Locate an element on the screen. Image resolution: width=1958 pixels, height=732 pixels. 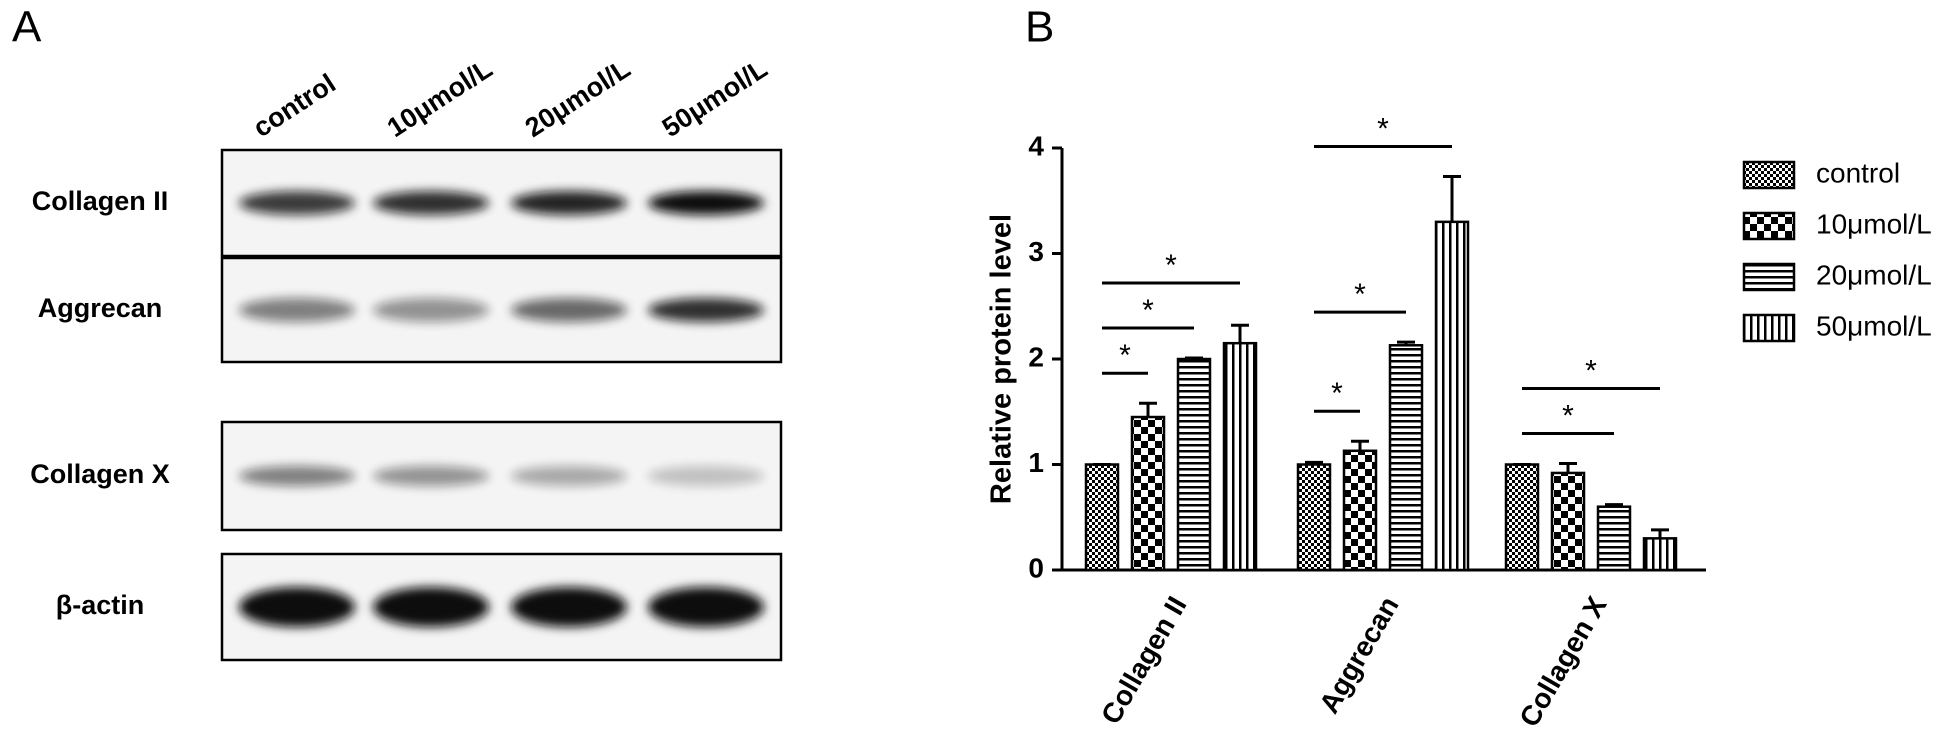
row-label: β-actin is located at coordinates (100, 605).